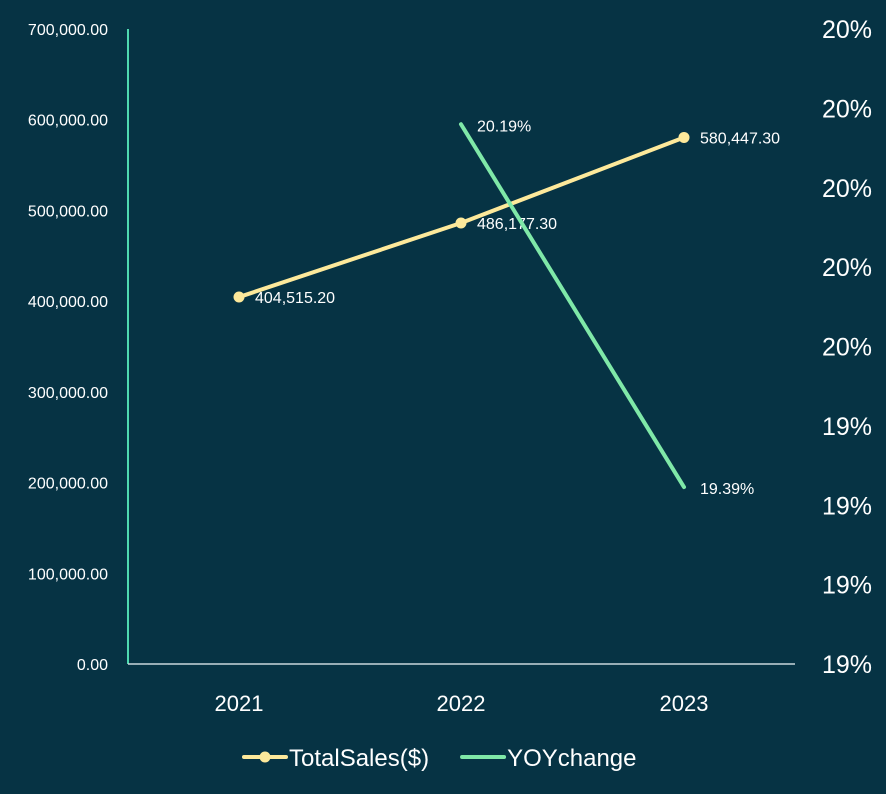 The width and height of the screenshot is (886, 794). What do you see at coordinates (295, 298) in the screenshot?
I see `data-label: 404,515.20` at bounding box center [295, 298].